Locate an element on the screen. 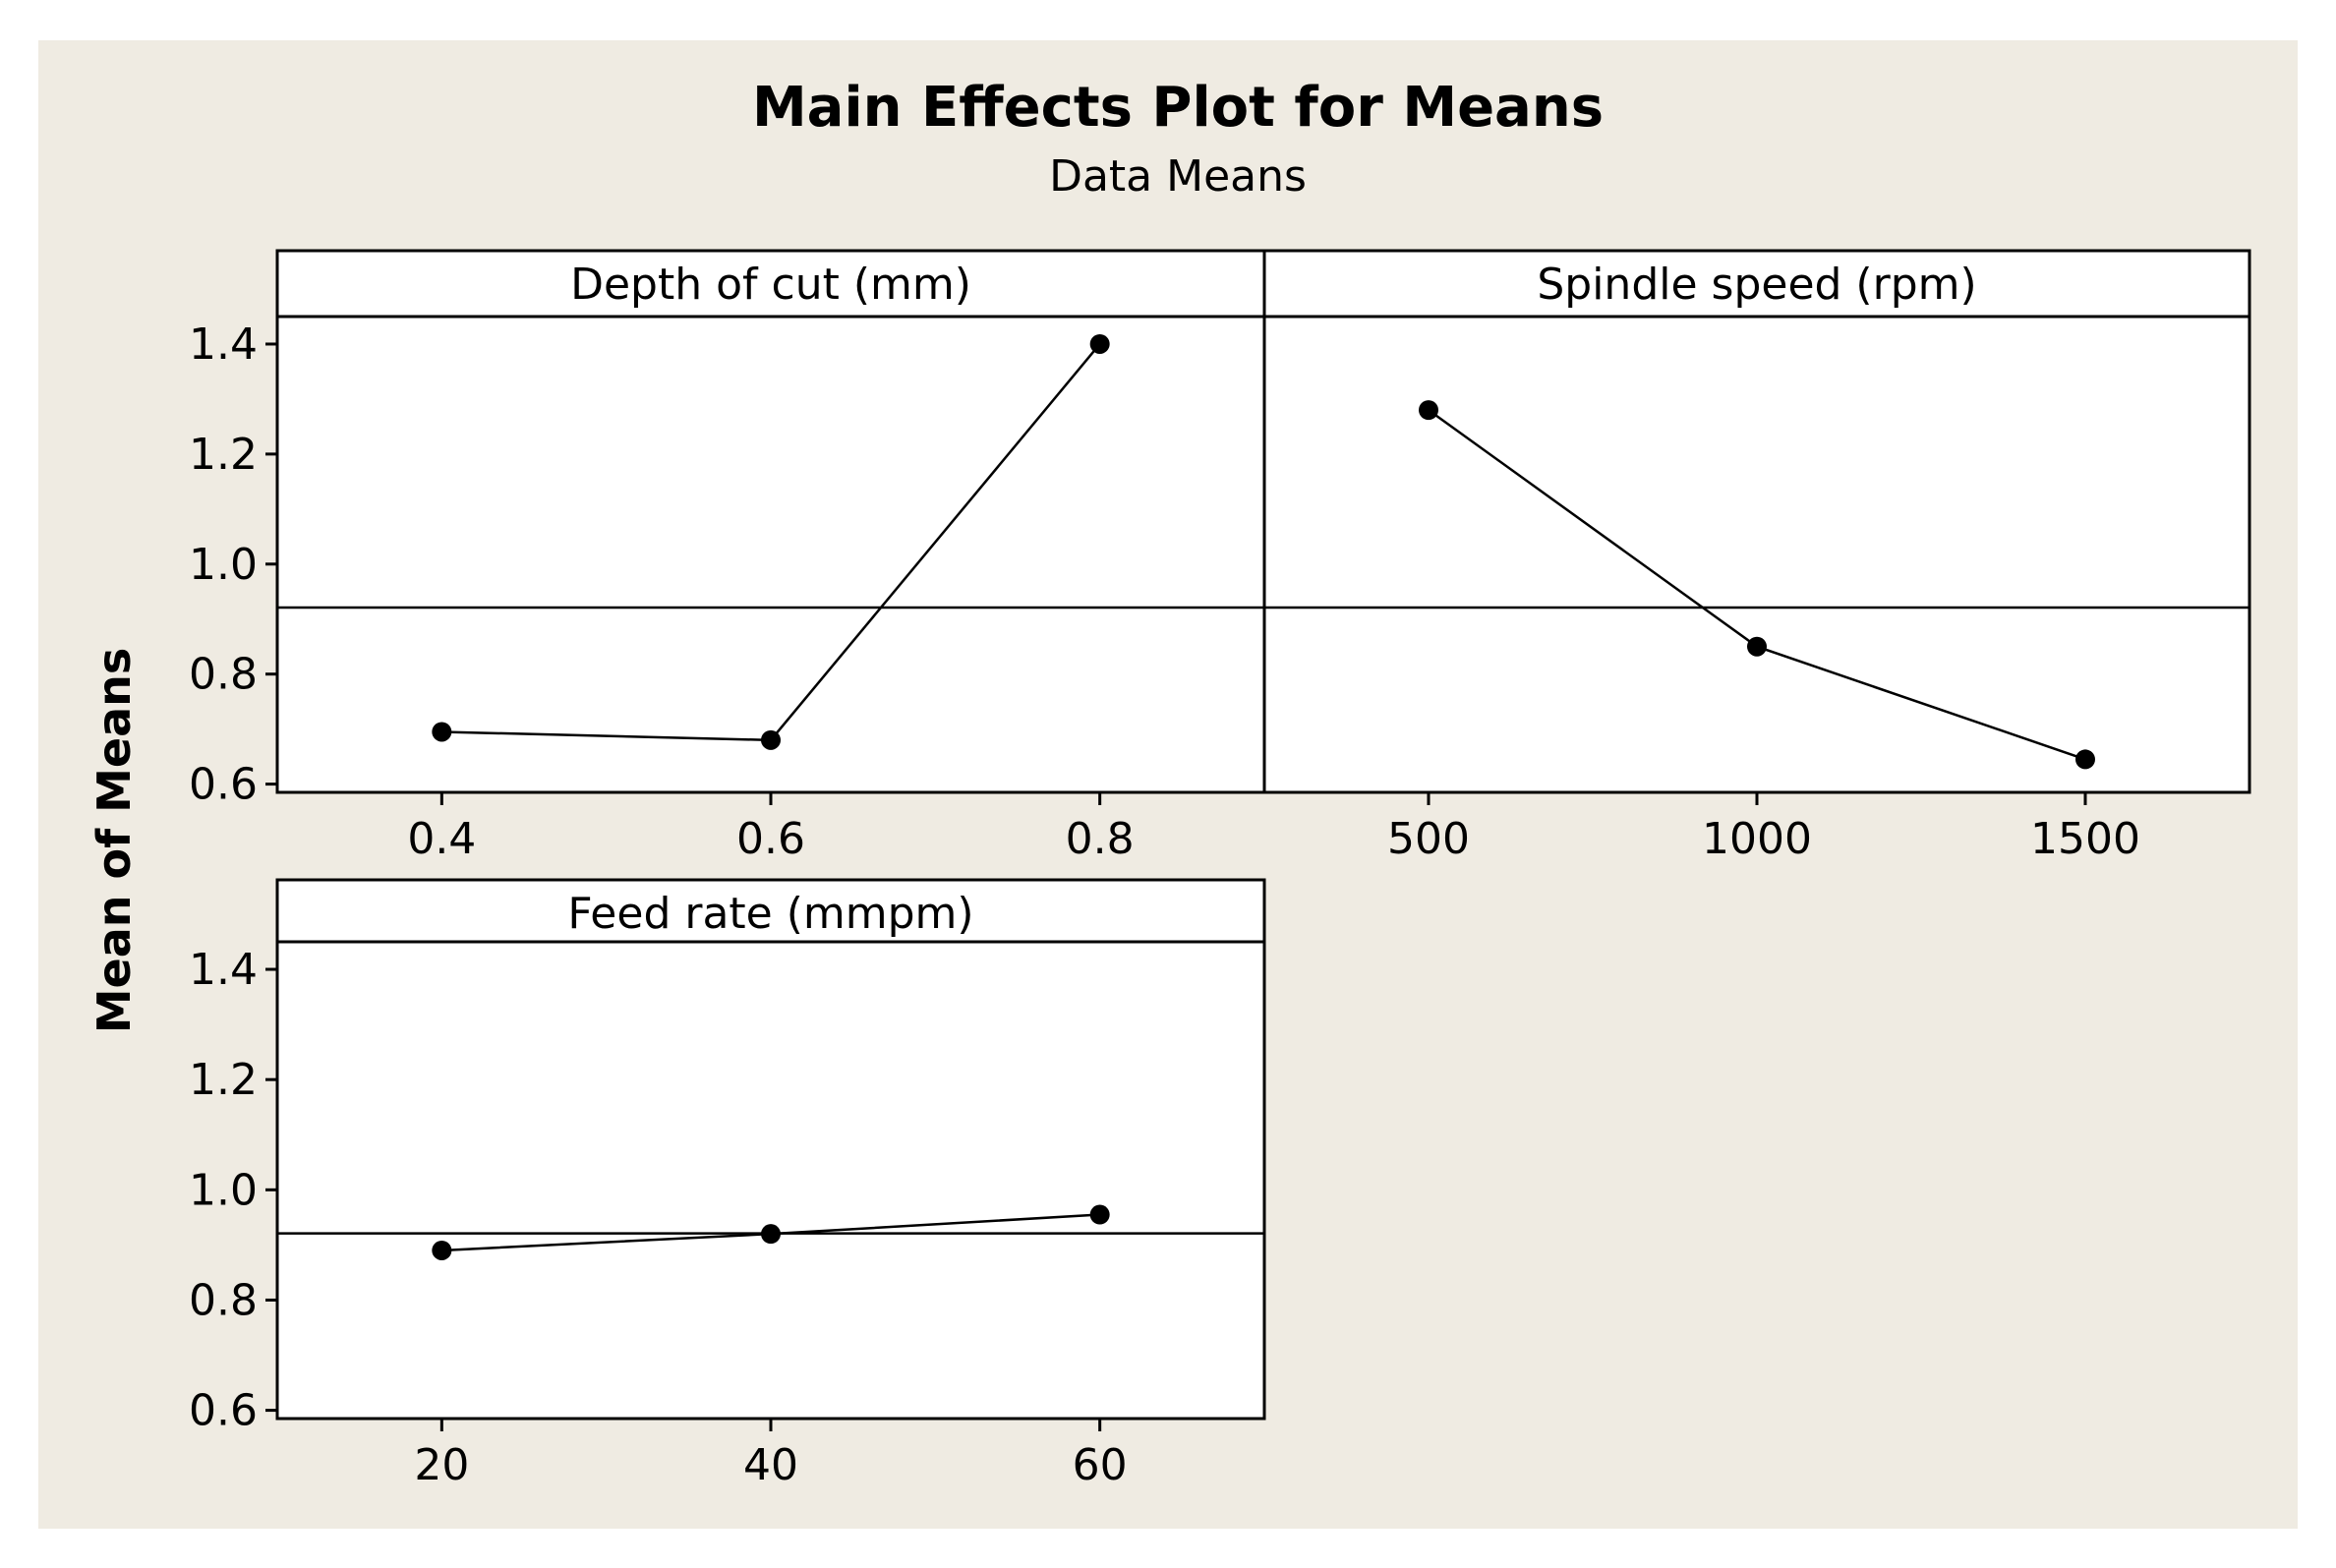 This screenshot has width=2336, height=1568. x-tick-label: 60 is located at coordinates (1100, 1465).